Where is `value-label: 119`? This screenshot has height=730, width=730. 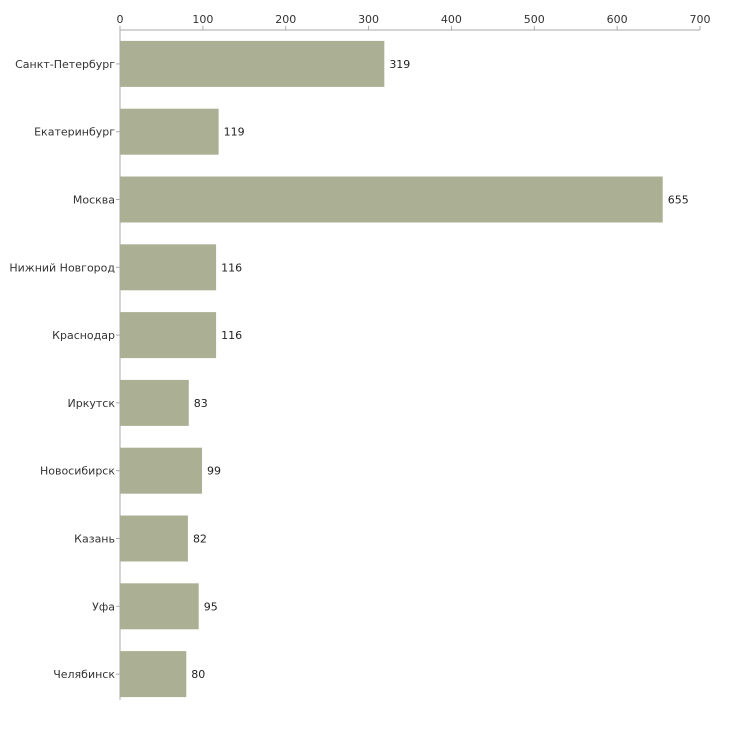
value-label: 119 is located at coordinates (234, 132).